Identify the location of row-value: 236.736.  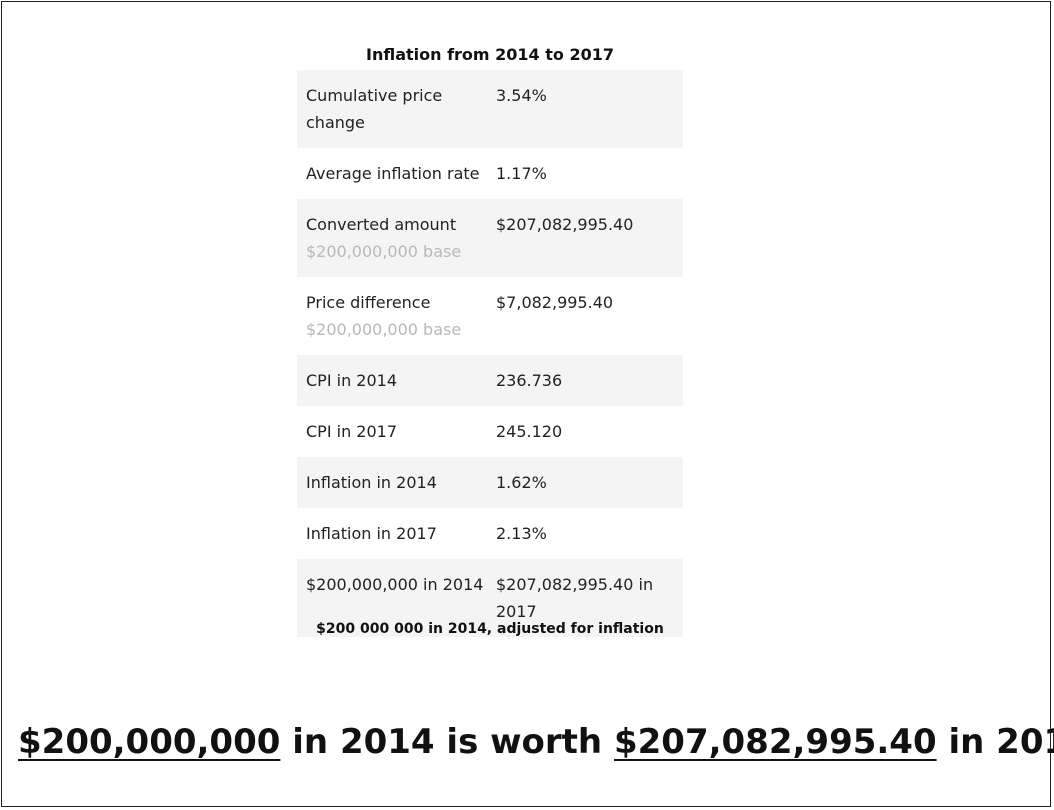
(529, 380).